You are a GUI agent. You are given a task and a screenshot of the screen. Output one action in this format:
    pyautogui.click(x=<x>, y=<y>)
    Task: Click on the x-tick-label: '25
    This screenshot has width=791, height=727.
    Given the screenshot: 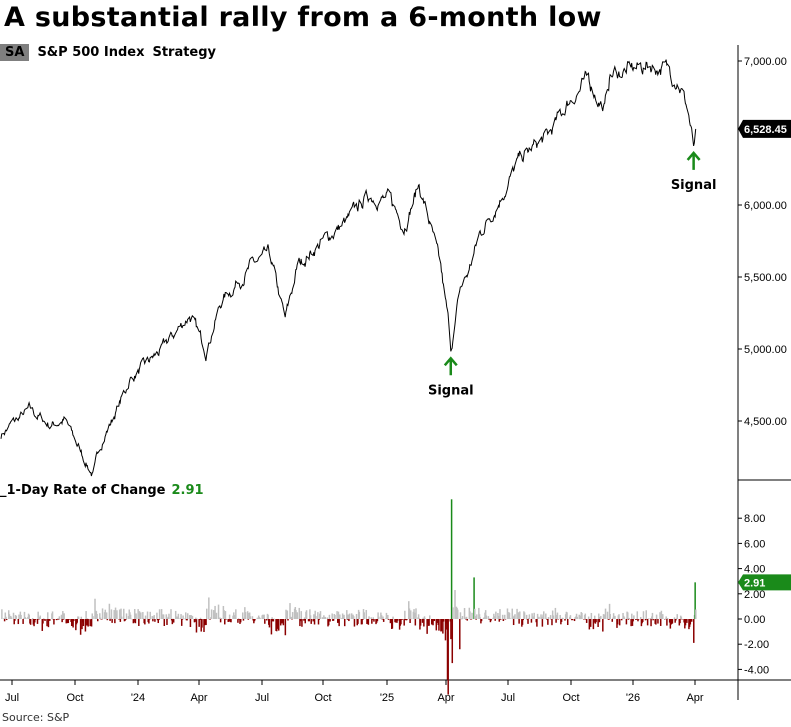 What is the action you would take?
    pyautogui.click(x=387, y=698)
    